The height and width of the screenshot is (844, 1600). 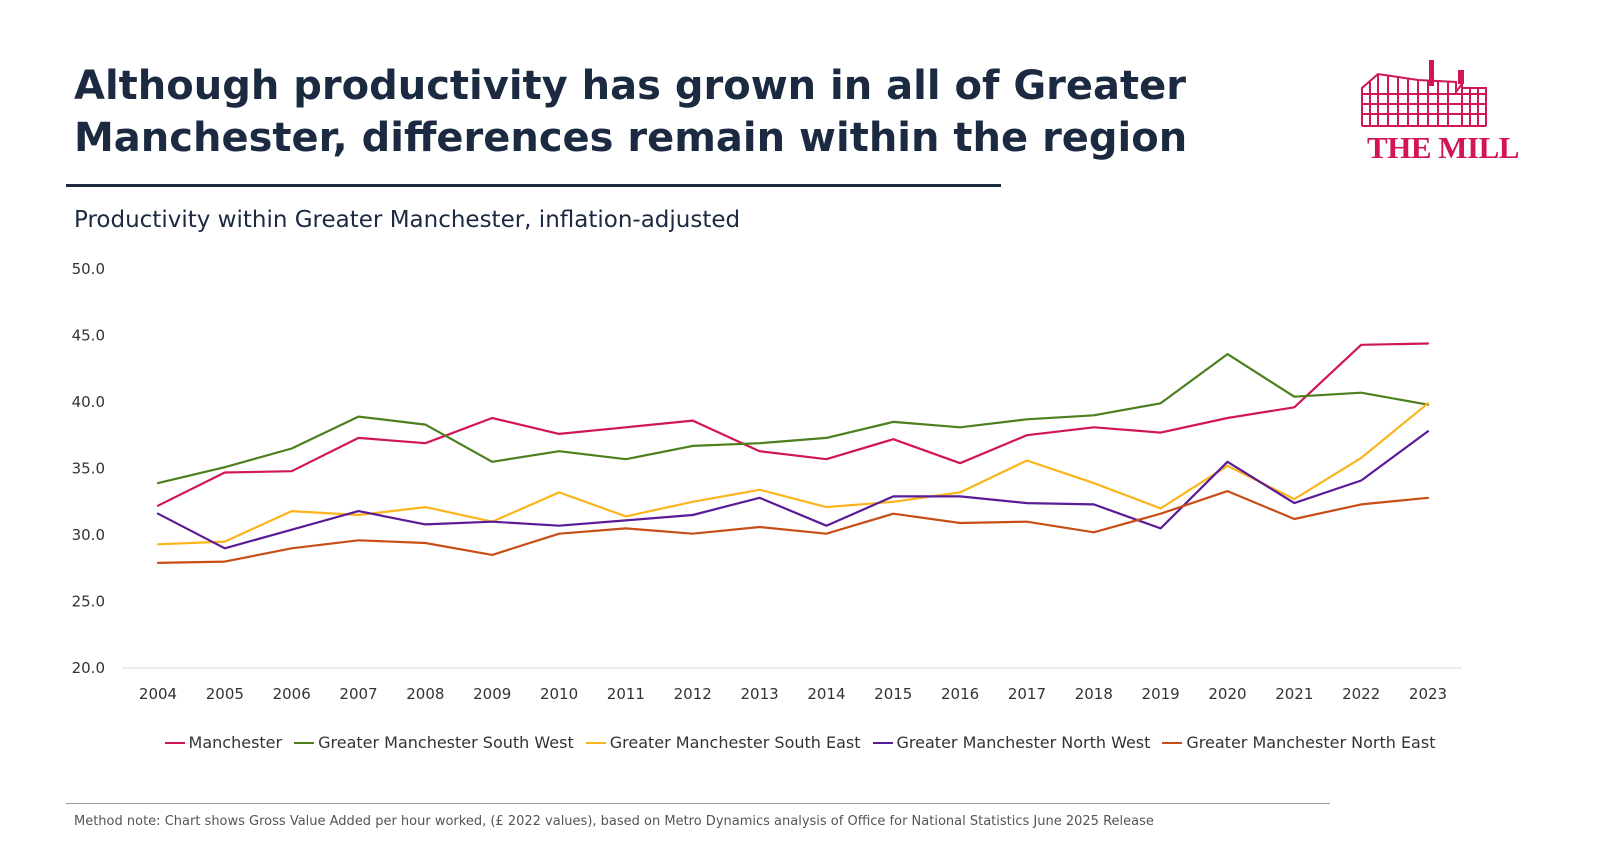 What do you see at coordinates (626, 694) in the screenshot?
I see `x-tick-label: 2011` at bounding box center [626, 694].